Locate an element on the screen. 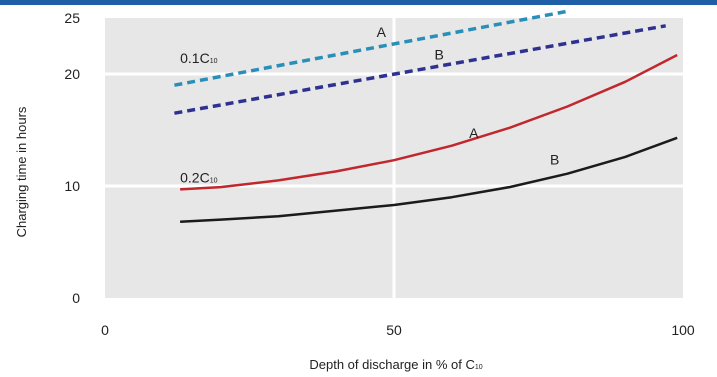  y-axis-title: Charging time in hours is located at coordinates (21, 171).